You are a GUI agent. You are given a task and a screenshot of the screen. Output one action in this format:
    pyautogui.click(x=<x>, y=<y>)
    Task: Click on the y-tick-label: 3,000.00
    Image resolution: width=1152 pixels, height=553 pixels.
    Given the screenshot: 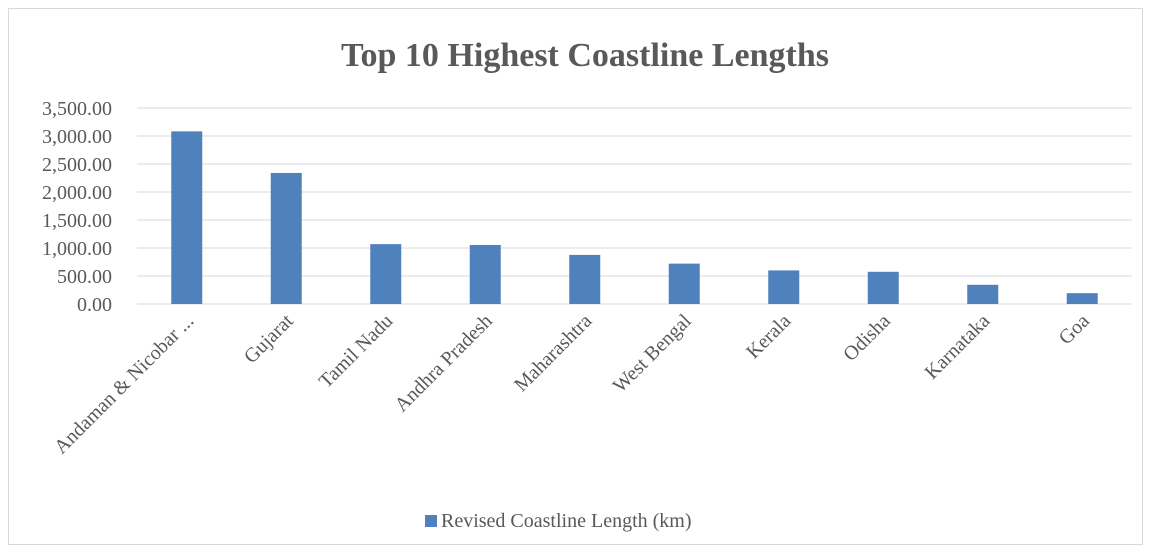 What is the action you would take?
    pyautogui.click(x=77, y=137)
    